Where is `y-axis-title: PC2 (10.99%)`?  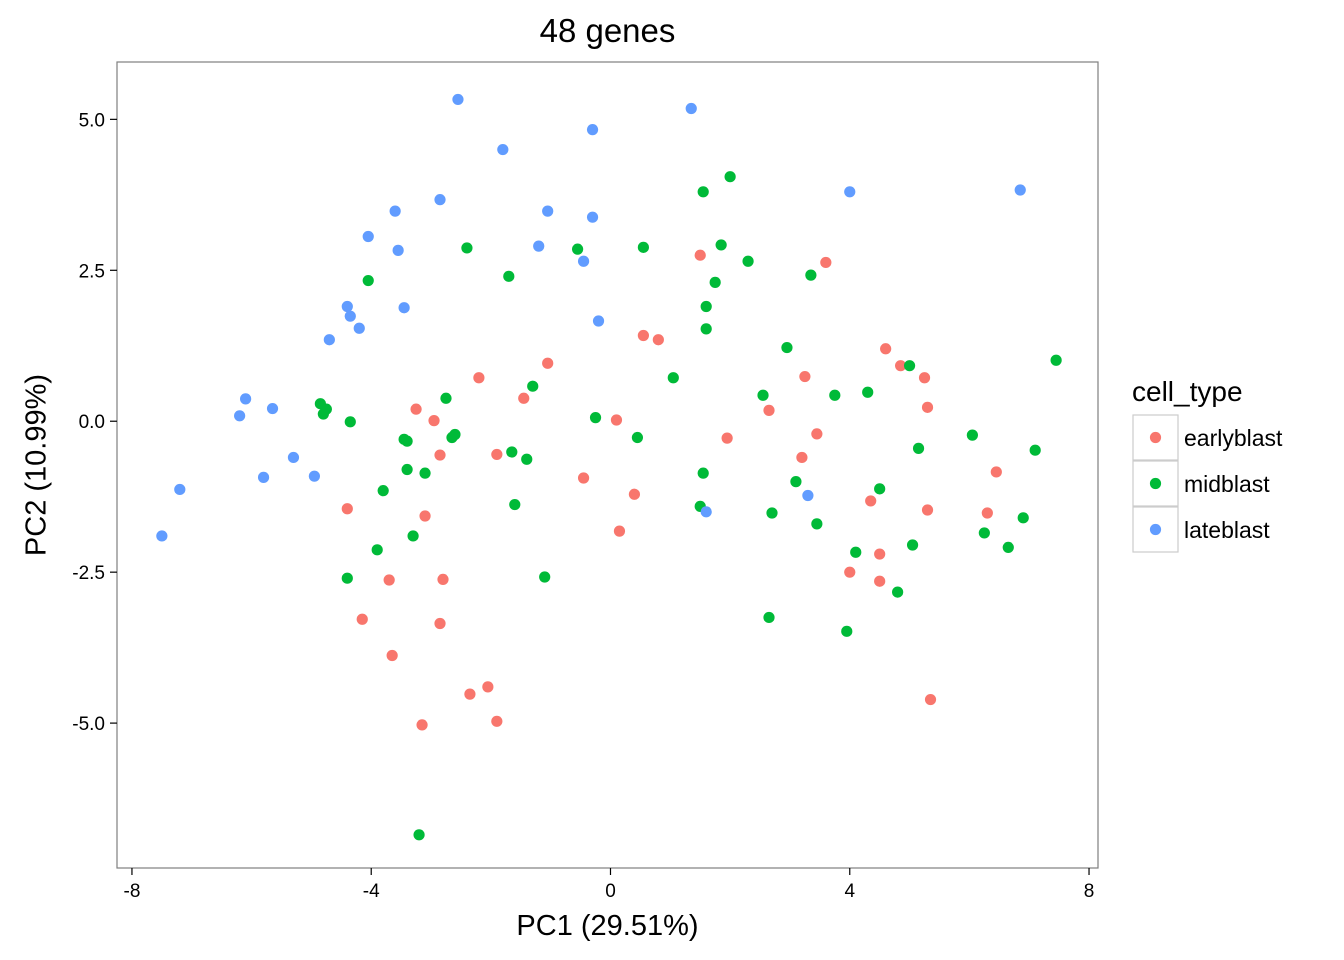 y-axis-title: PC2 (10.99%) is located at coordinates (36, 465).